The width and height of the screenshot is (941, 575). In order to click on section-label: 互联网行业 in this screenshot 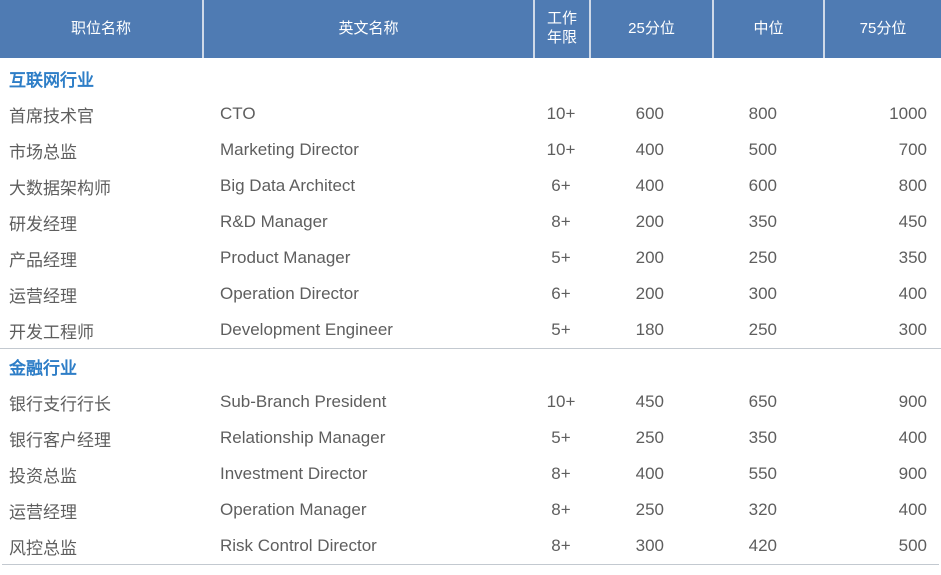, I will do `click(51, 80)`.